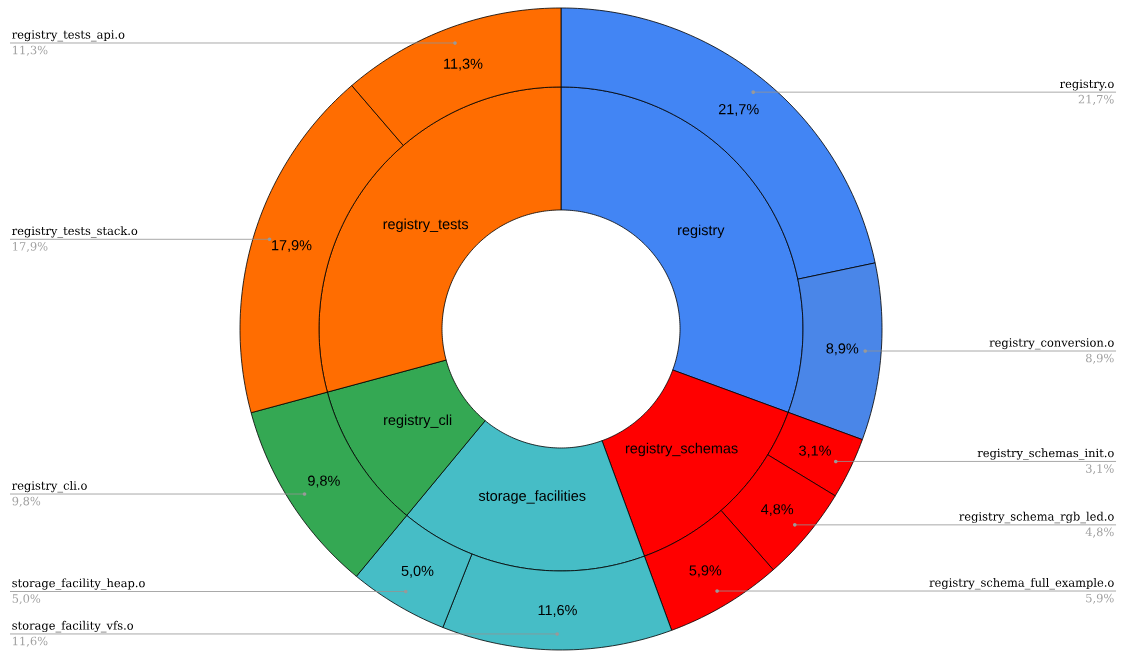  Describe the element at coordinates (292, 246) in the screenshot. I see `data-label: 17,9%` at that location.